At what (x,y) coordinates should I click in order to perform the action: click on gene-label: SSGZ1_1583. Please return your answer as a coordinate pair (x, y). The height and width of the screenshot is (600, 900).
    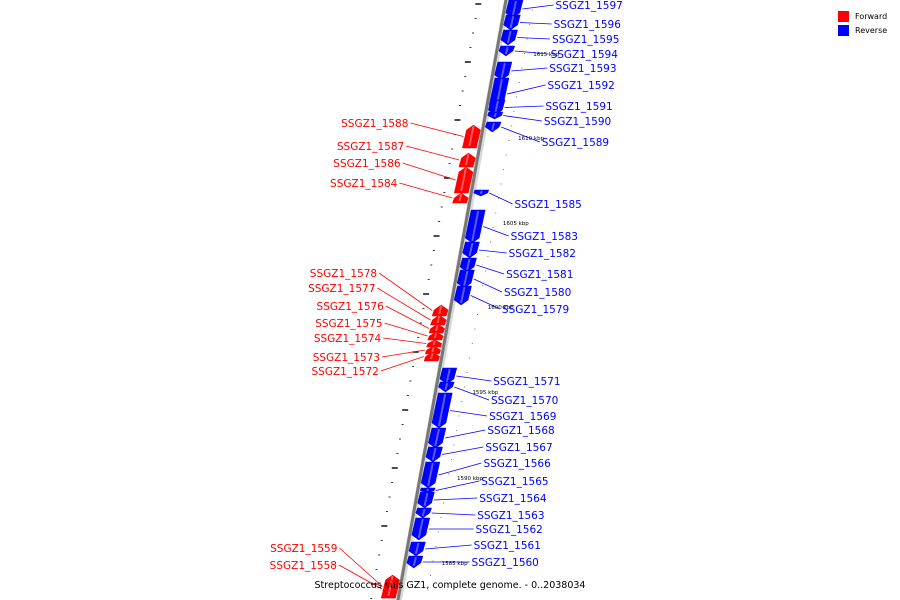
    Looking at the image, I should click on (544, 237).